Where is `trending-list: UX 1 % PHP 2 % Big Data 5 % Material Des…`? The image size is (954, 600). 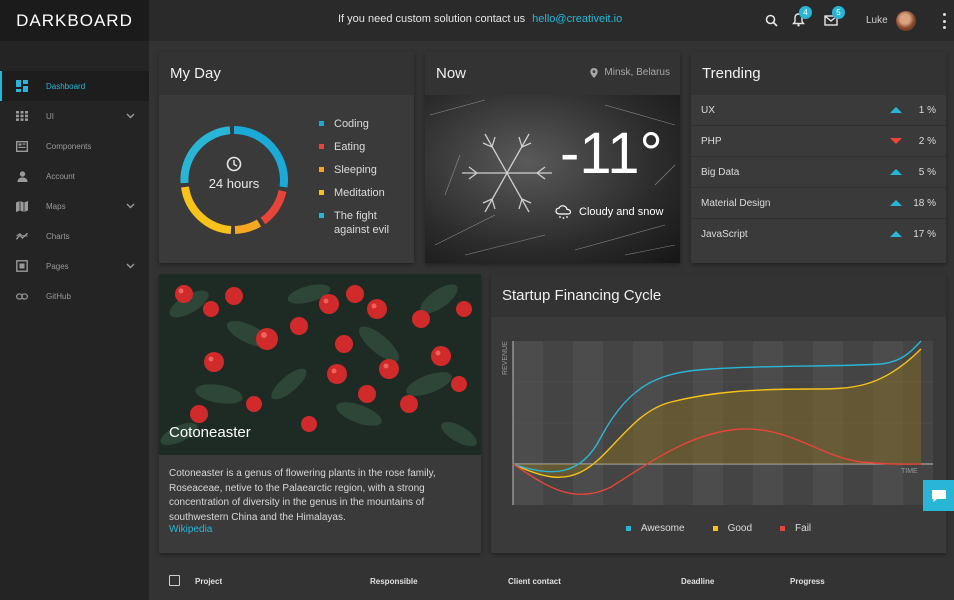
trending-list: UX 1 % PHP 2 % Big Data 5 % Material Des… is located at coordinates (818, 172).